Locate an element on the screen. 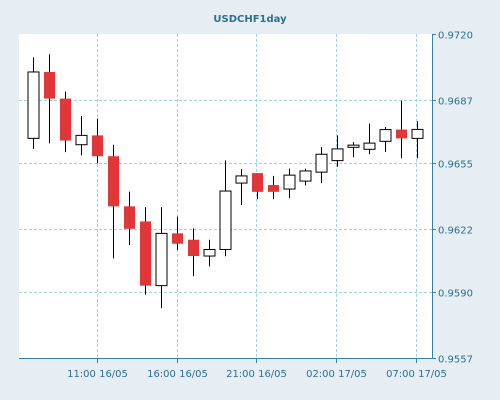 Image resolution: width=500 pixels, height=400 pixels. x-tick-label: 16:00 16/05 is located at coordinates (177, 374).